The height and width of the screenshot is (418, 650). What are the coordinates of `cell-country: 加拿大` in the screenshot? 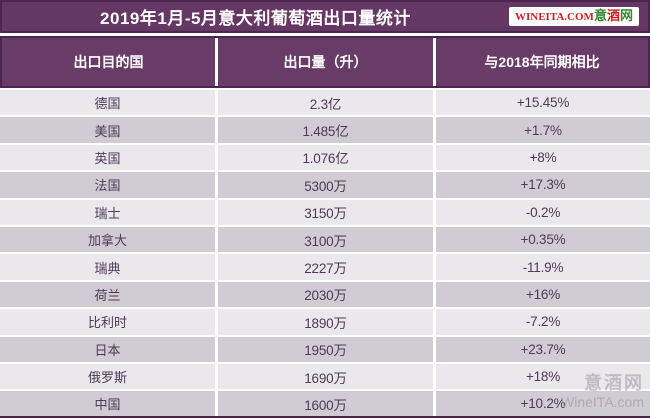 It's located at (107, 239).